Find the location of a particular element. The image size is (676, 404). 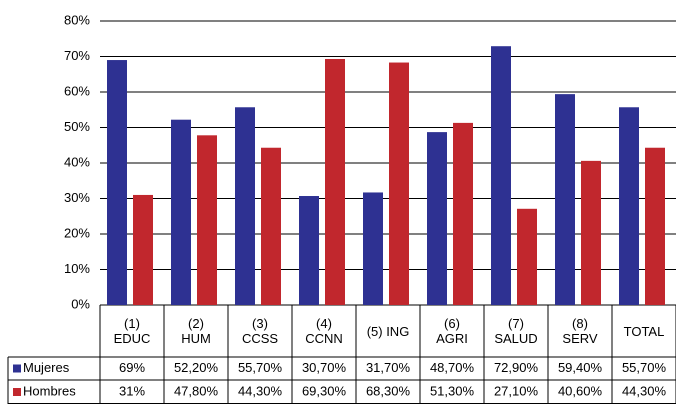

data-label: 48,70% is located at coordinates (452, 367).